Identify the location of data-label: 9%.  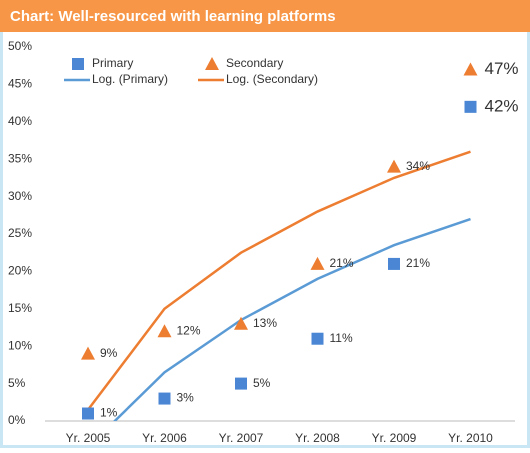
(109, 353).